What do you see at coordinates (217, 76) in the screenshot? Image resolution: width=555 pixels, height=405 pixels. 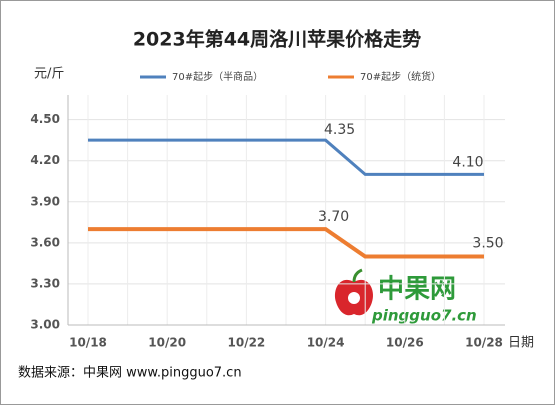 I see `legend-label: 70#起步（半商品）` at bounding box center [217, 76].